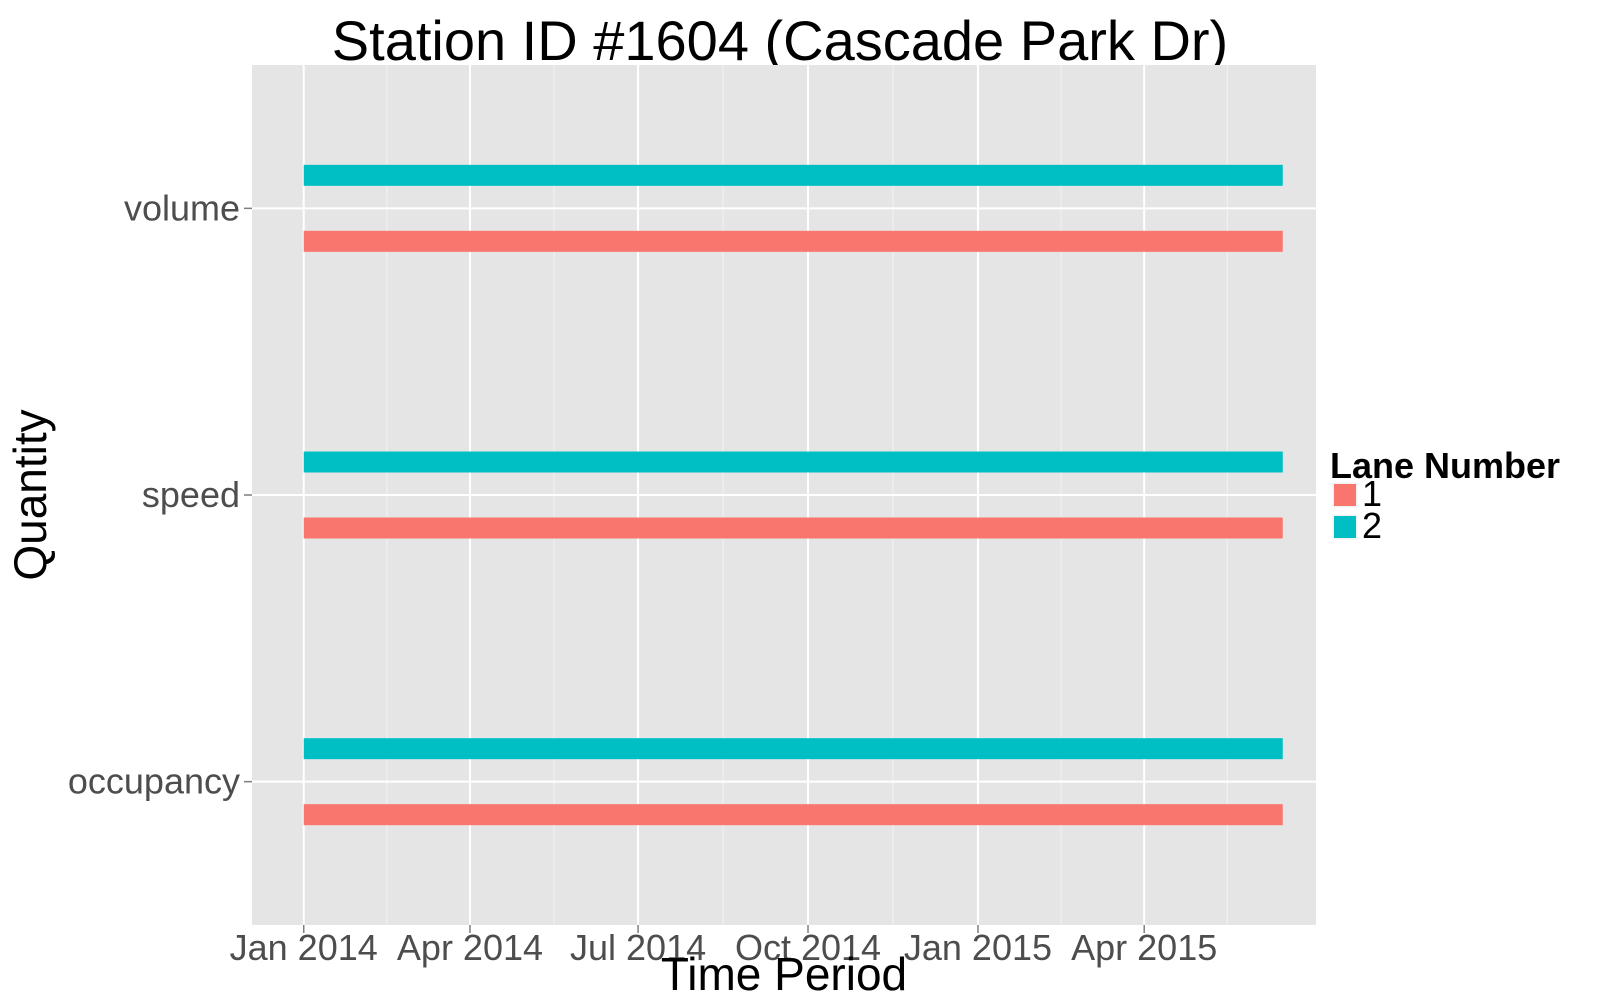  What do you see at coordinates (1445, 495) in the screenshot?
I see `legend: Lane Number 12` at bounding box center [1445, 495].